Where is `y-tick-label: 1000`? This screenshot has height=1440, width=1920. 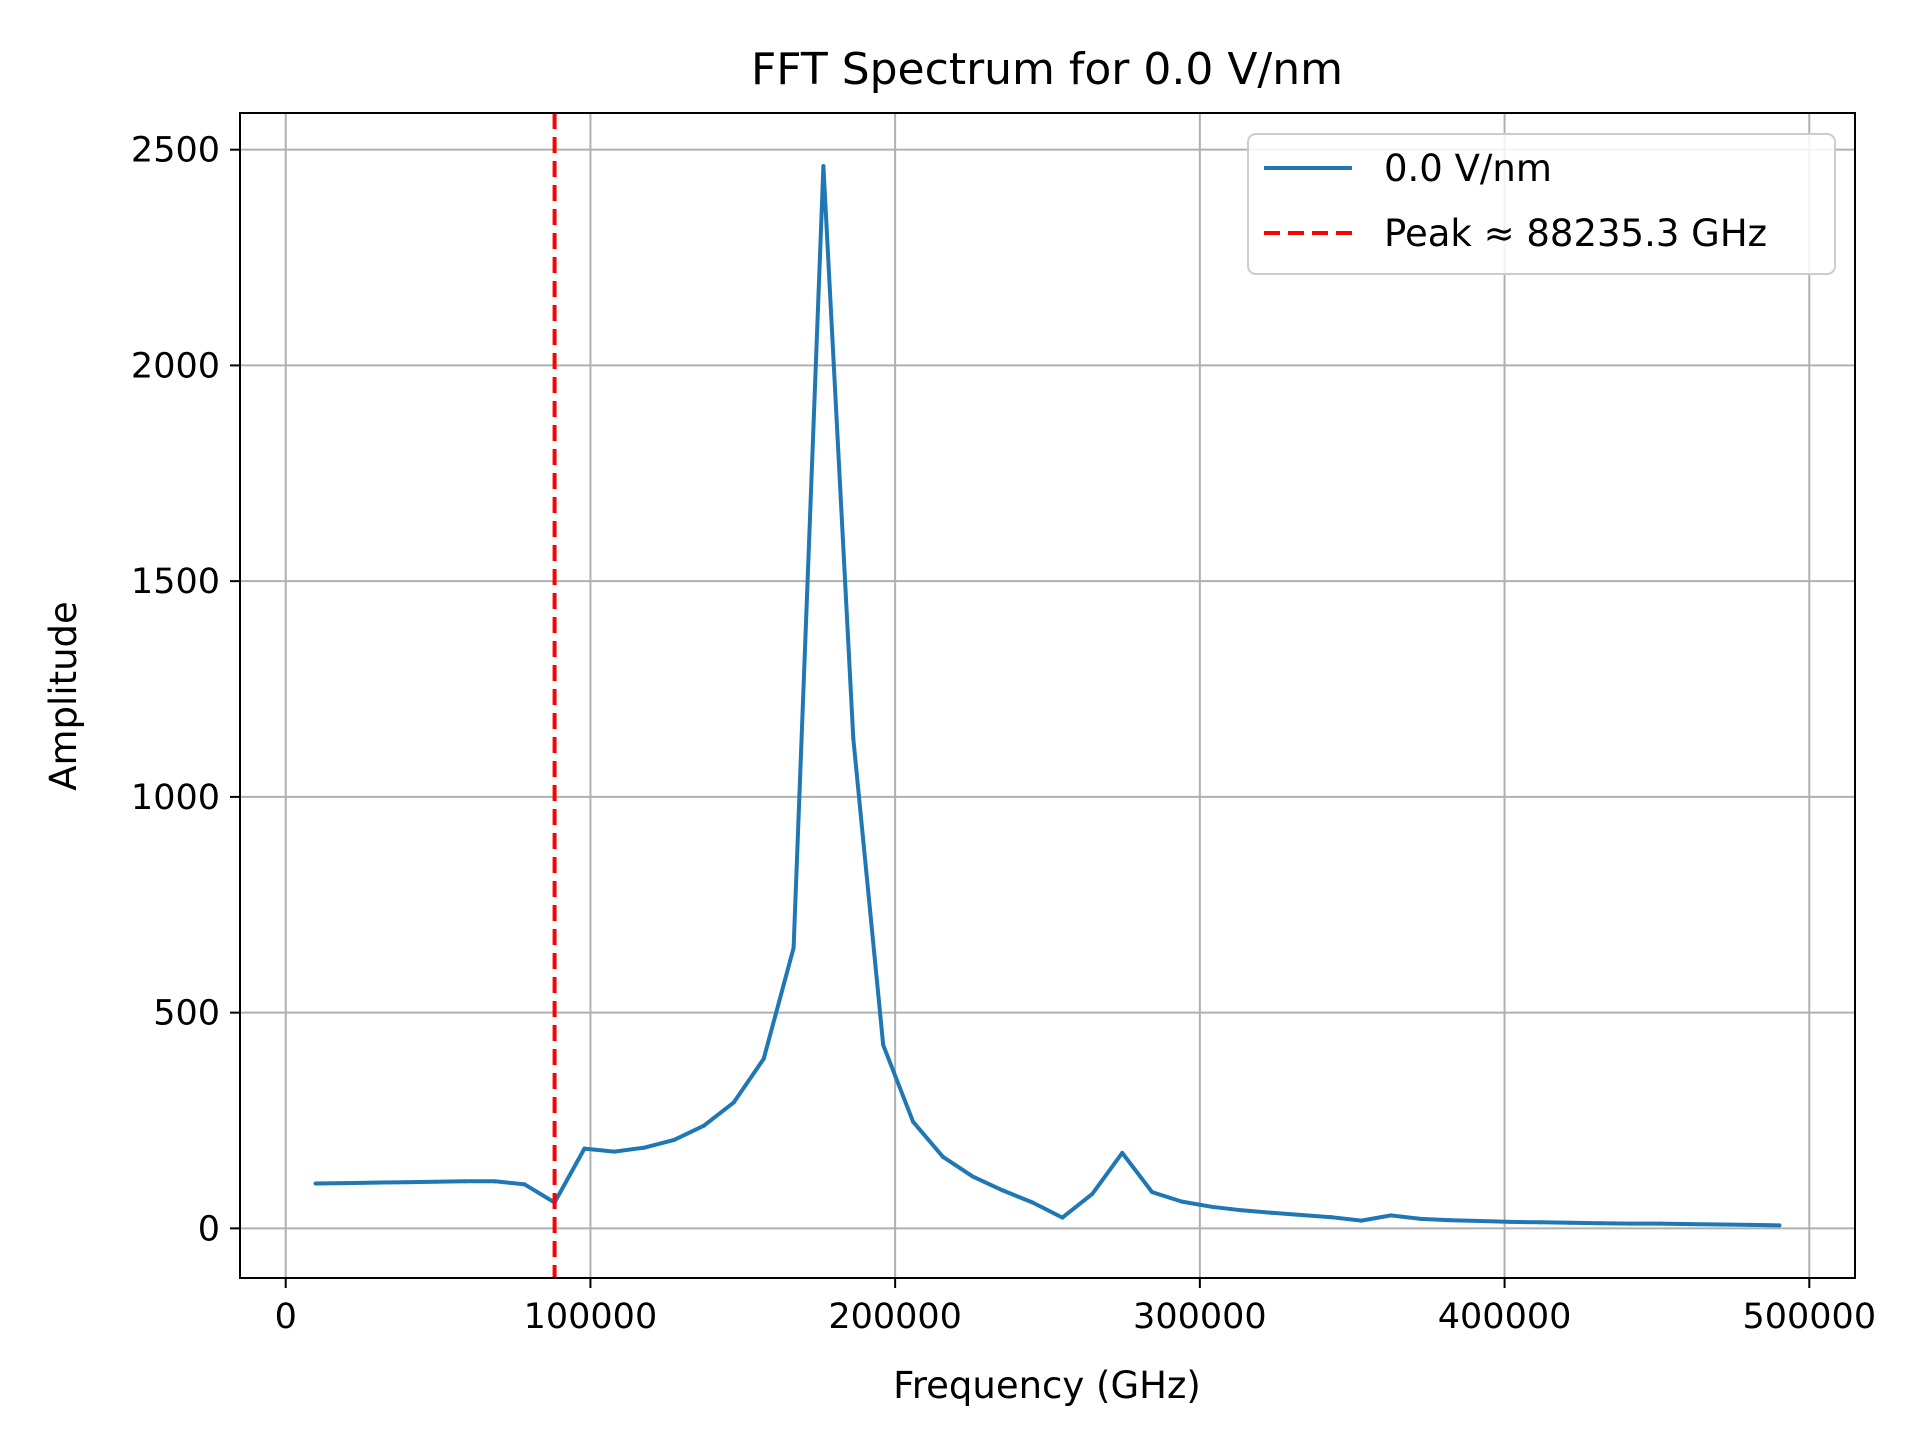
y-tick-label: 1000 is located at coordinates (175, 798).